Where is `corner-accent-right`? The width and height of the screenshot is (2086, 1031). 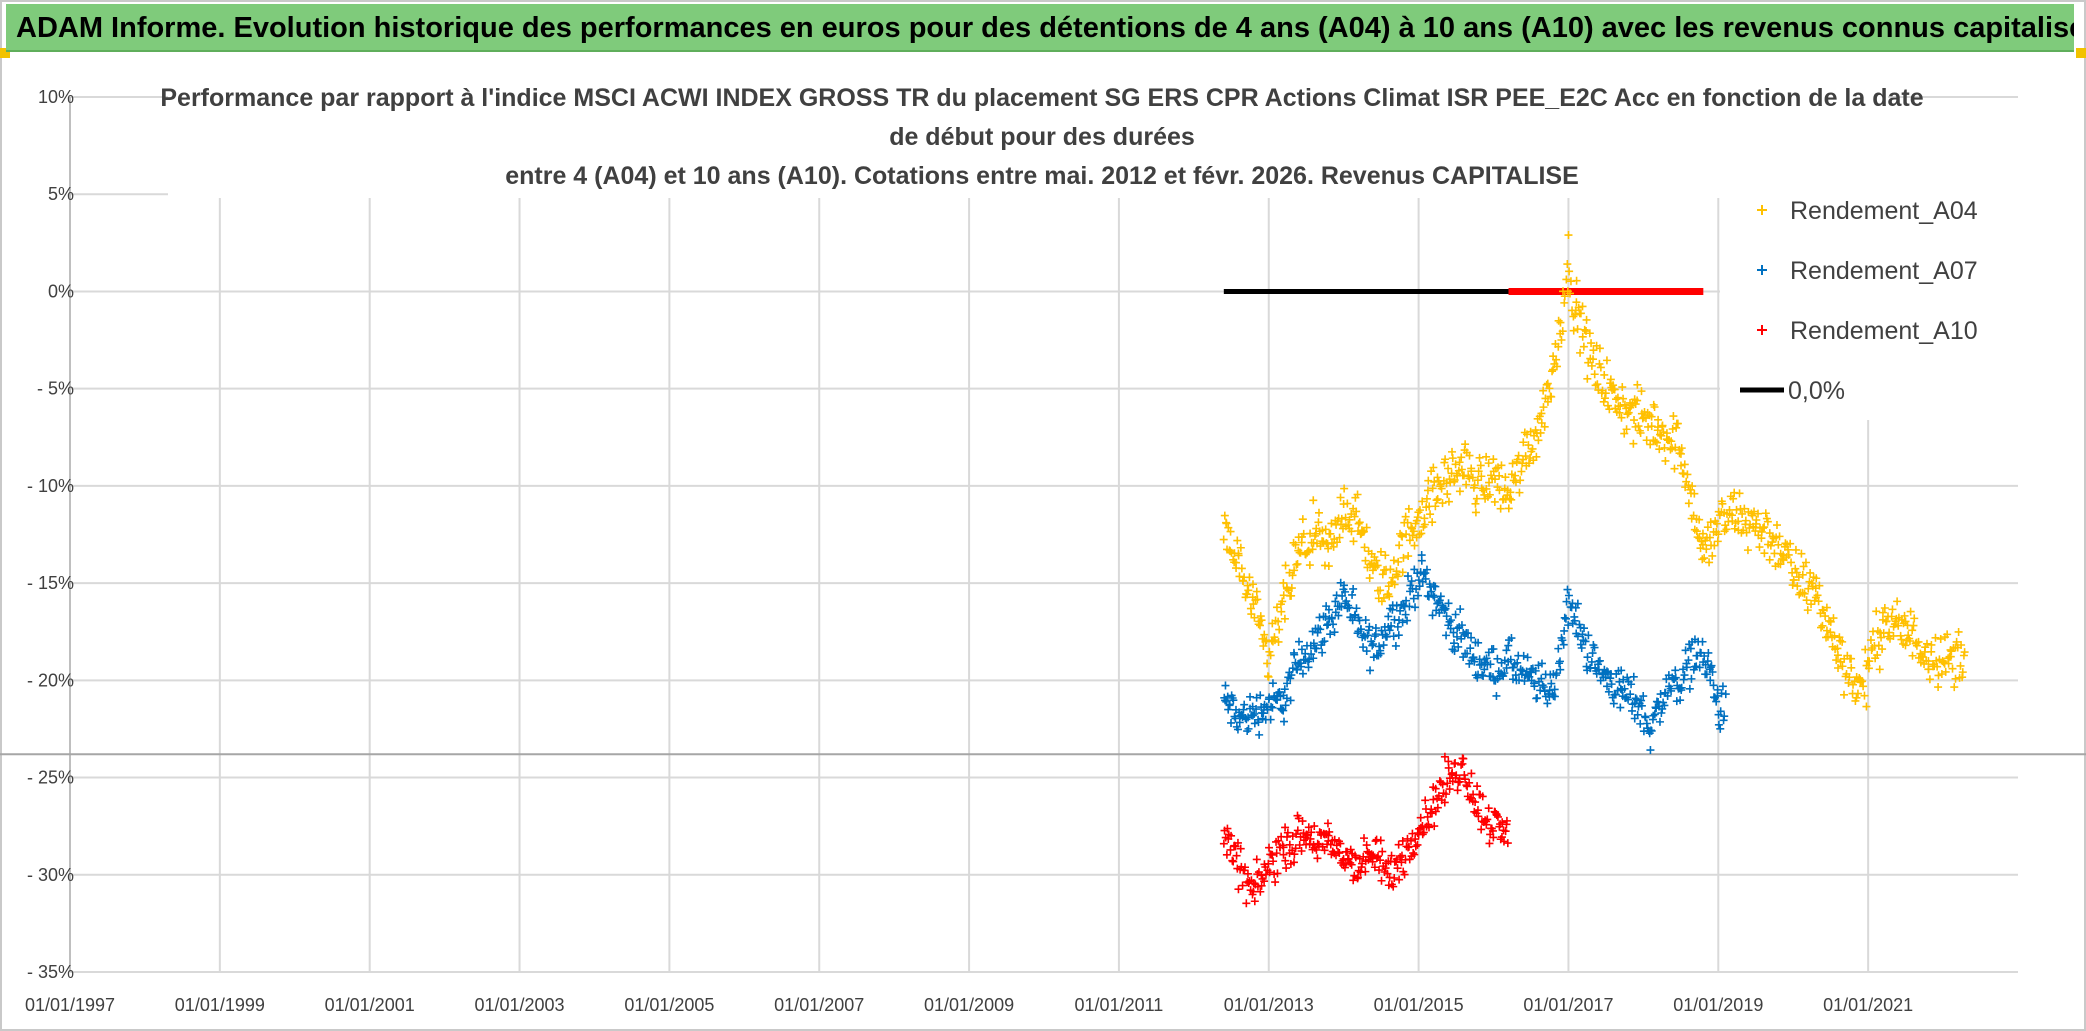 corner-accent-right is located at coordinates (2081, 53).